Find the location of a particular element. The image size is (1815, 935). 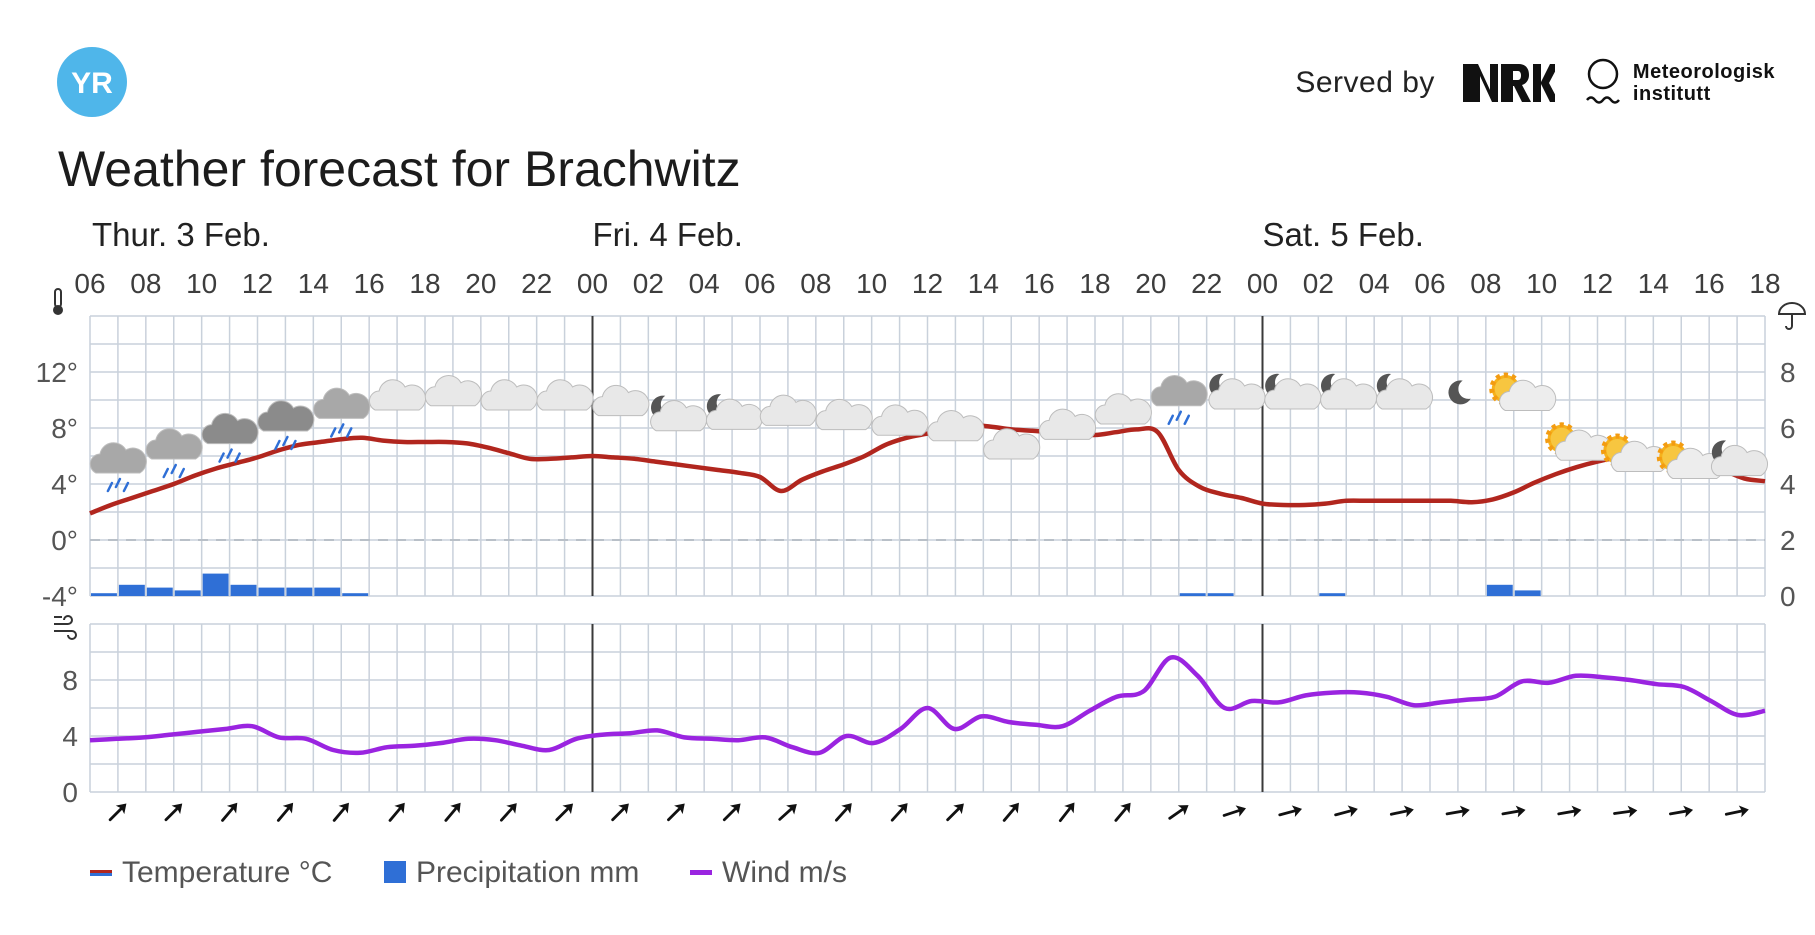

precipitation-tick: 6 is located at coordinates (1788, 428).